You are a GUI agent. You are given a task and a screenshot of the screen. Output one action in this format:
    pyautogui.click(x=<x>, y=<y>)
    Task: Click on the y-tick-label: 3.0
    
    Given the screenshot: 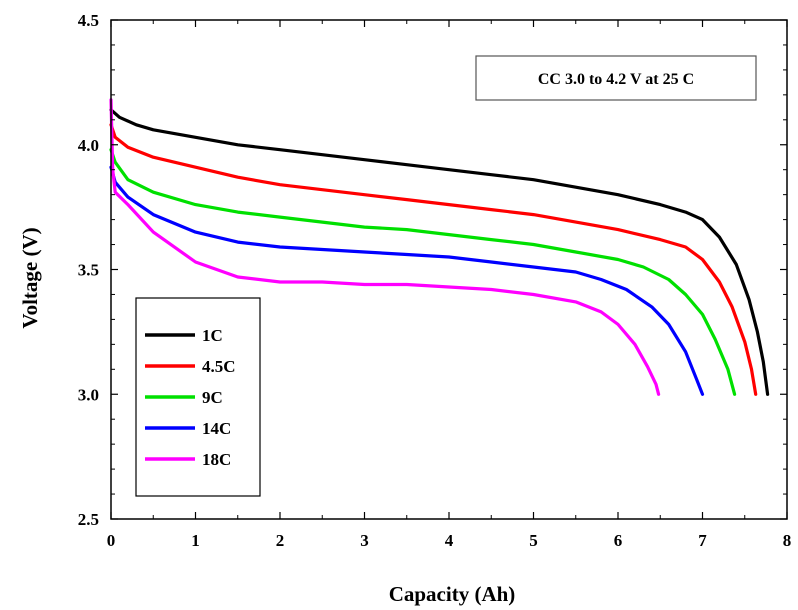 What is the action you would take?
    pyautogui.click(x=88, y=394)
    